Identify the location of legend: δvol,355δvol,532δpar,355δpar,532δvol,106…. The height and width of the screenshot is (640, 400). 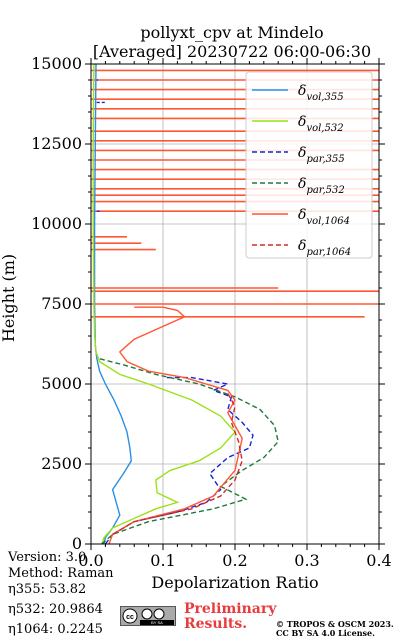
(309, 165).